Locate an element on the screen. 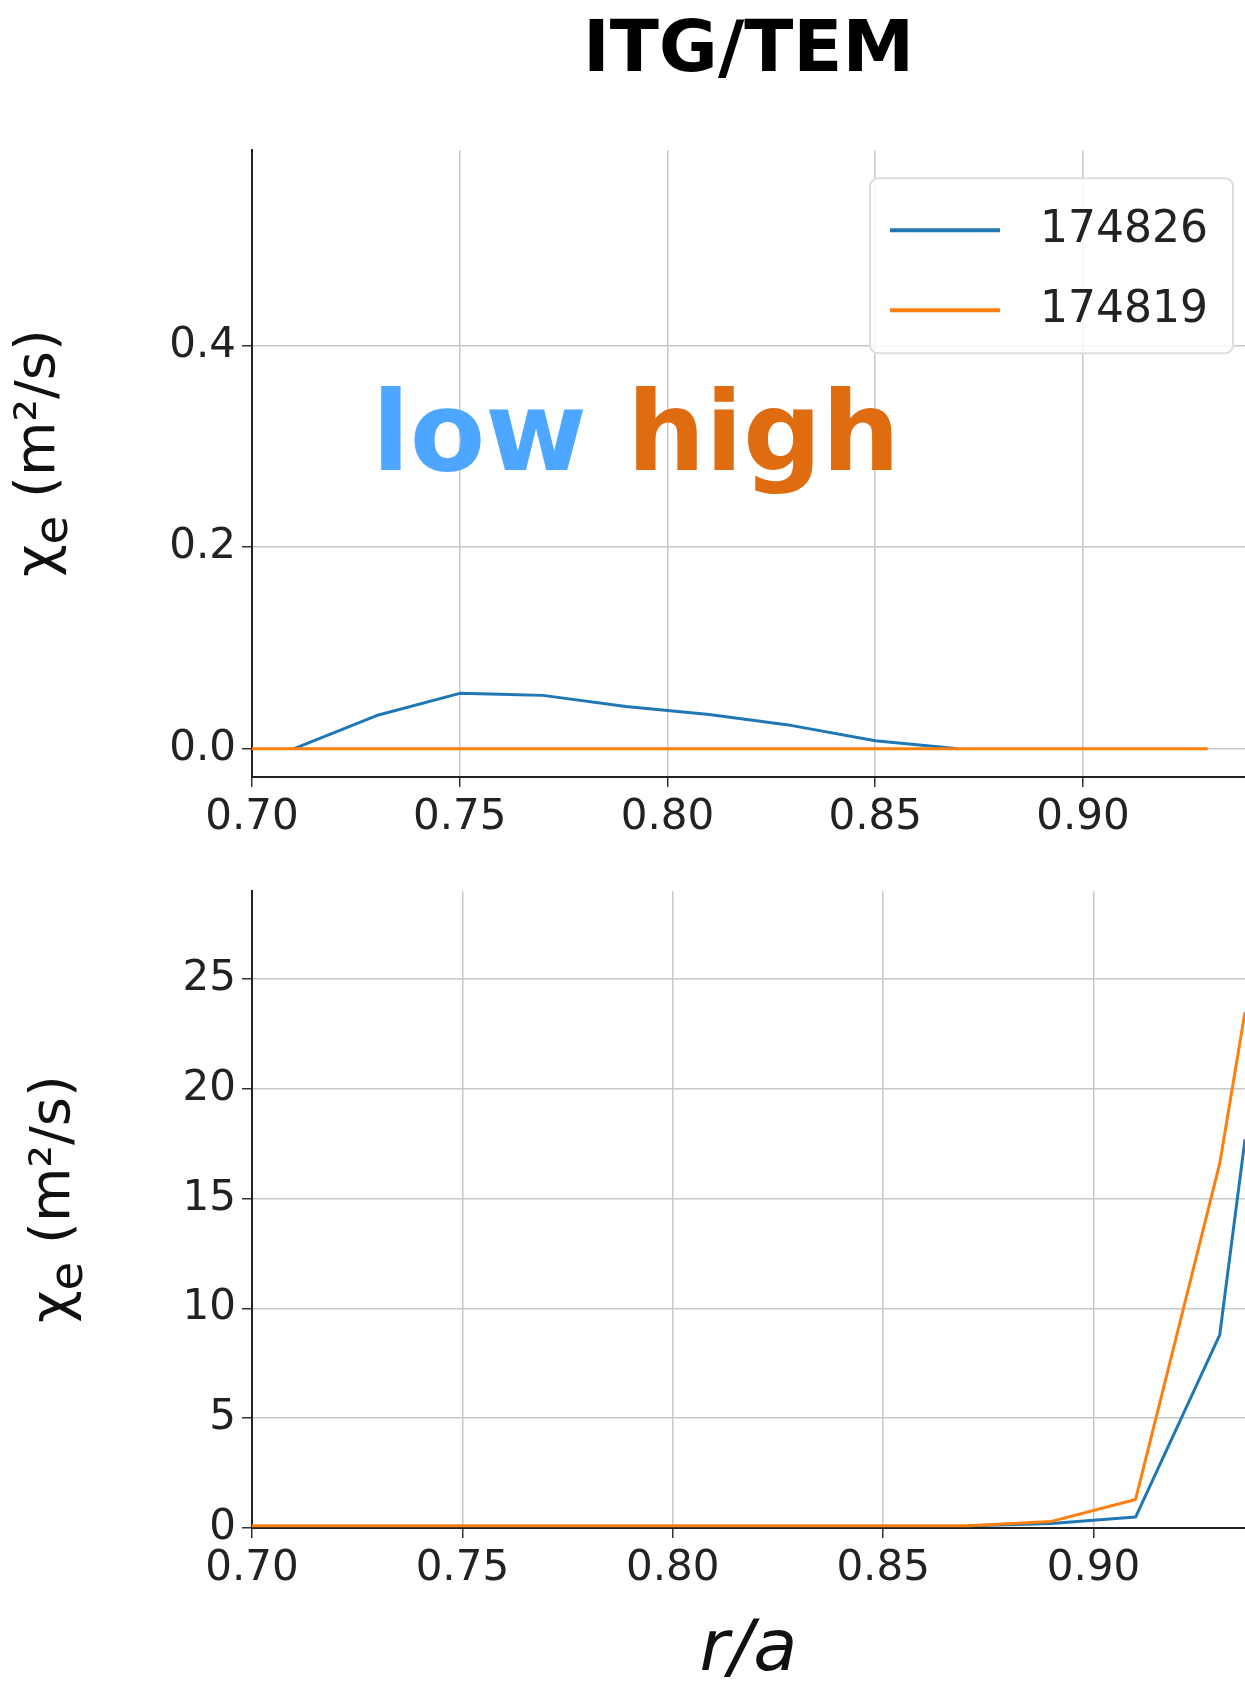 This screenshot has height=1691, width=1245. annotation: low is located at coordinates (479, 432).